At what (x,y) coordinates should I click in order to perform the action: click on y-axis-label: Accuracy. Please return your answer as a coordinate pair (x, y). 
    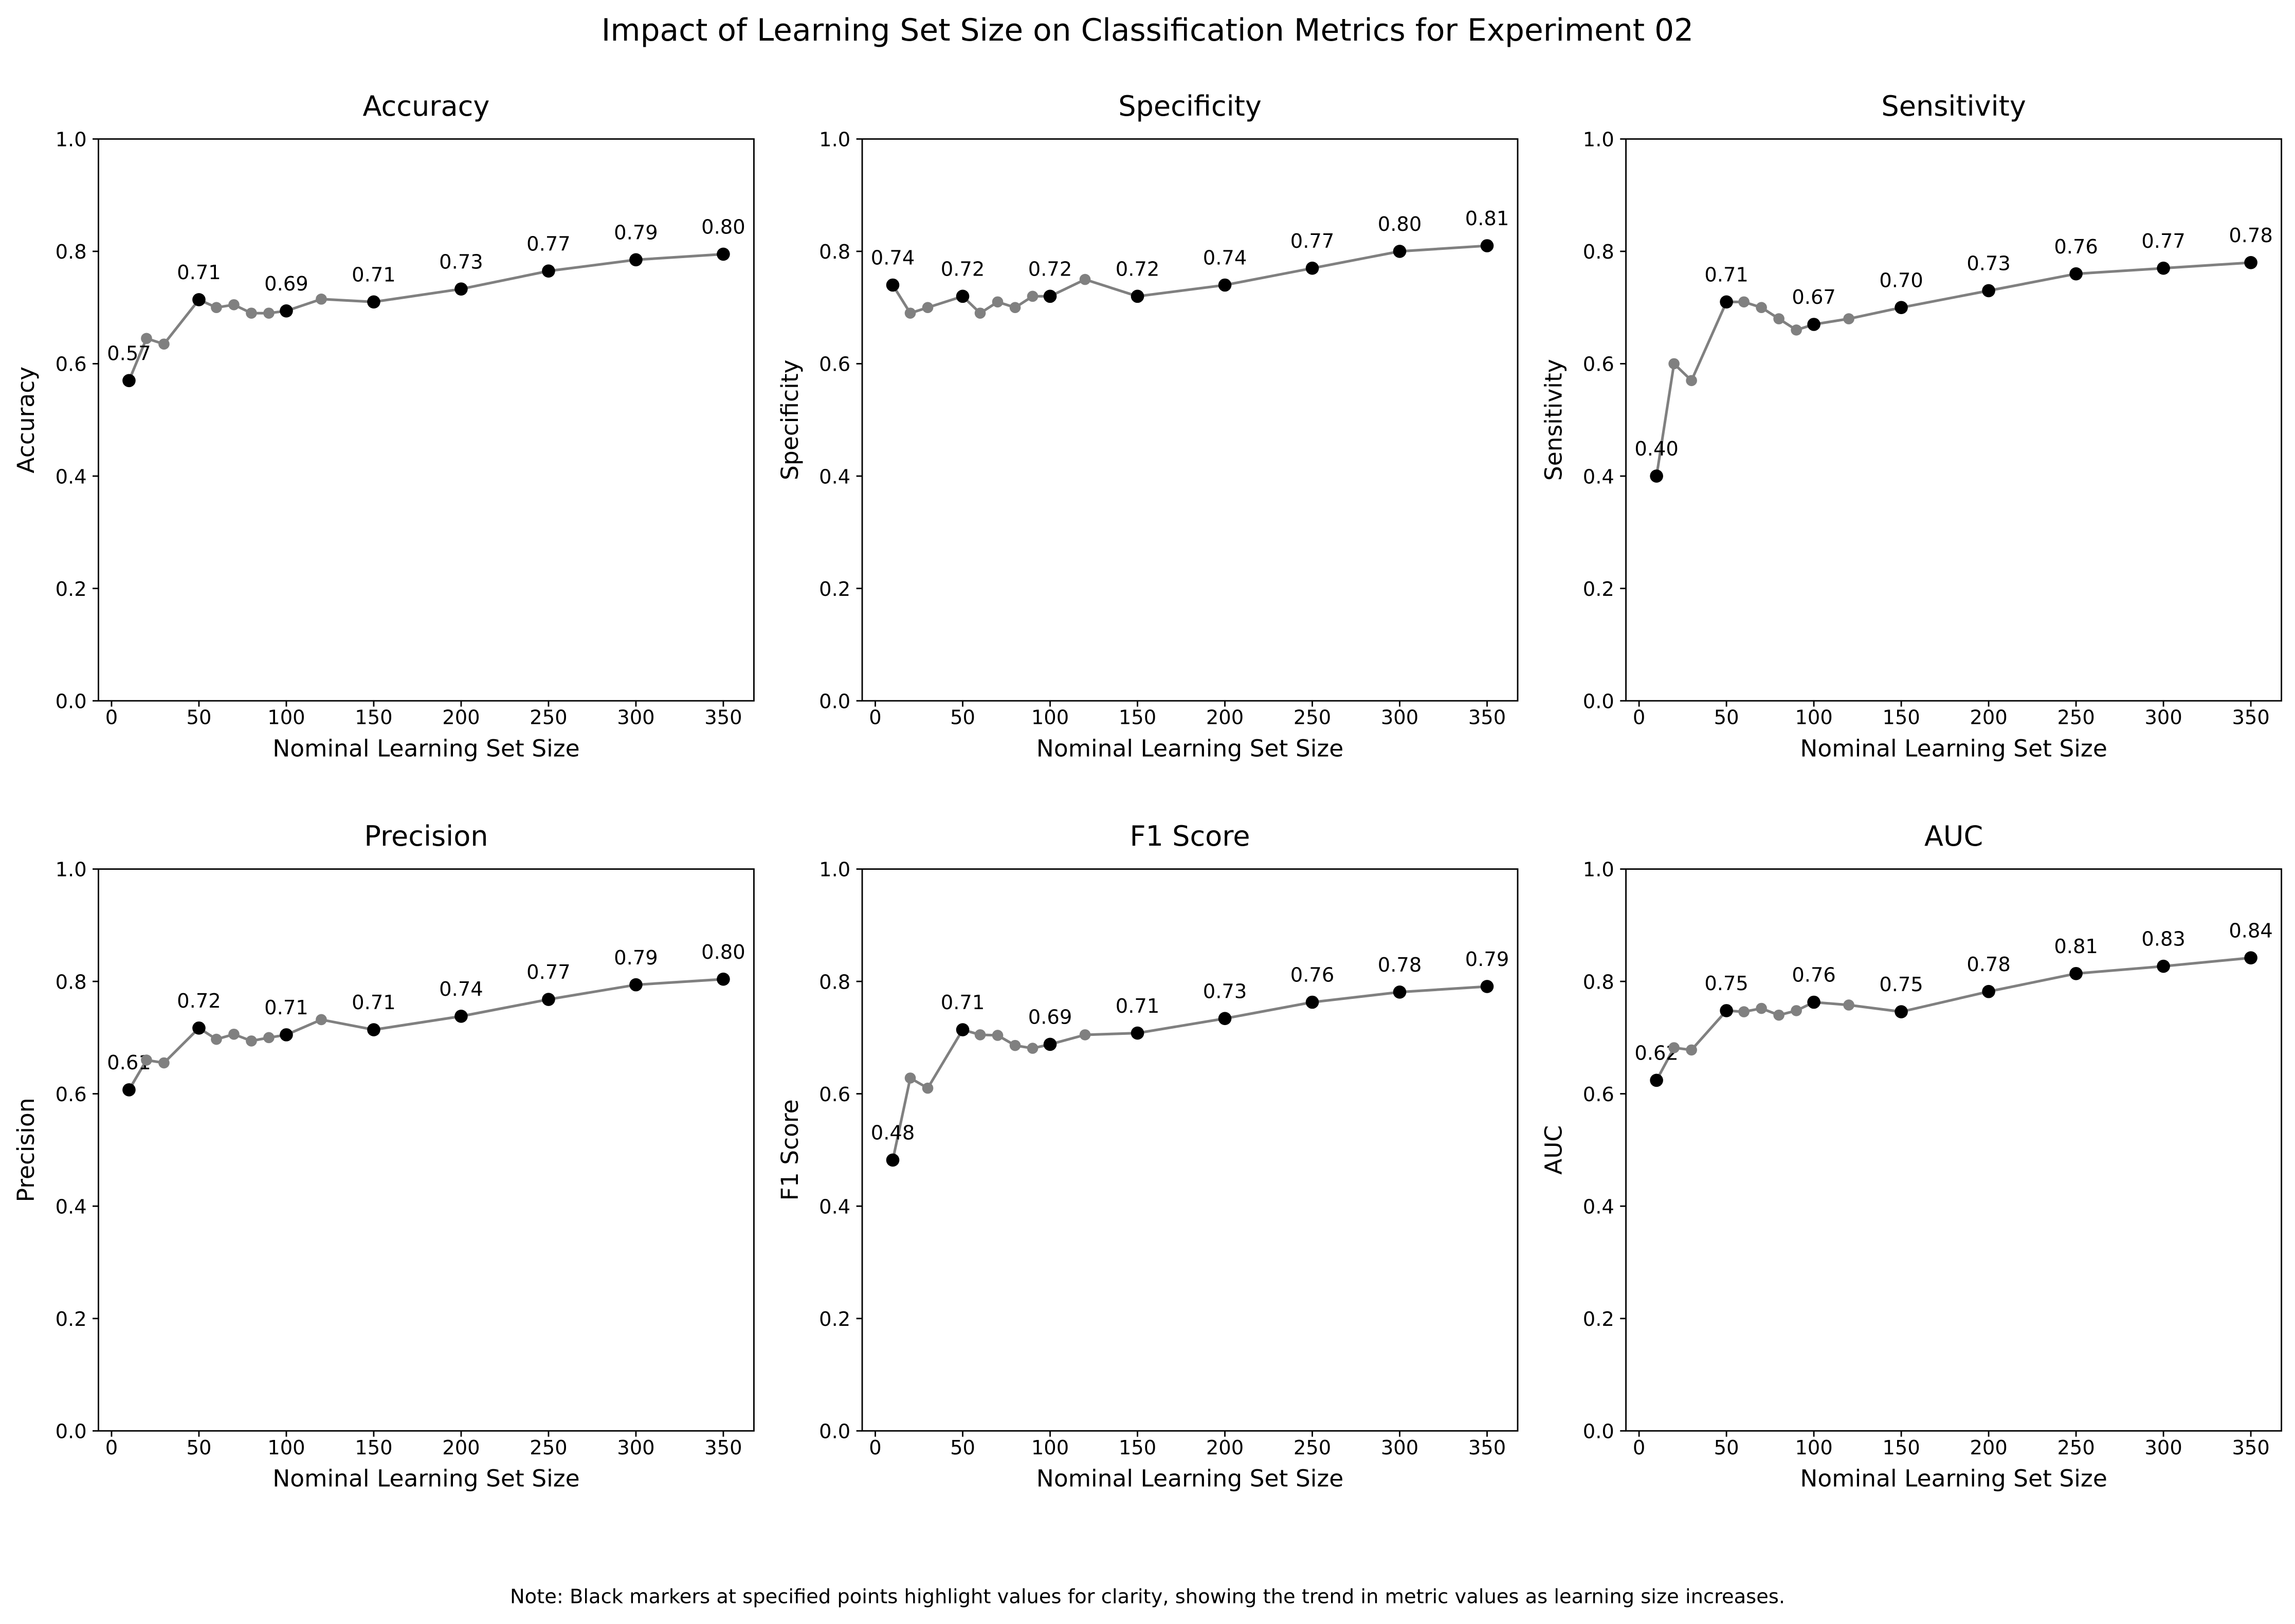
    Looking at the image, I should click on (26, 420).